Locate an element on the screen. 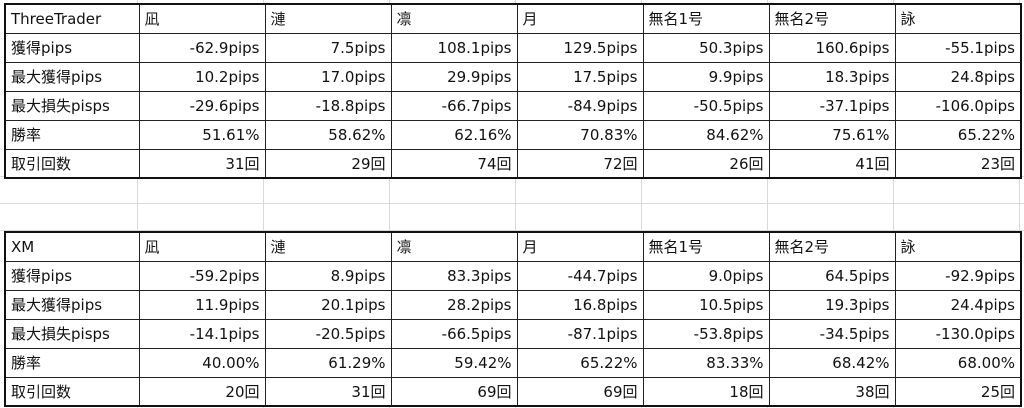 Image resolution: width=1024 pixels, height=408 pixels. value-cell: 26回 is located at coordinates (706, 163).